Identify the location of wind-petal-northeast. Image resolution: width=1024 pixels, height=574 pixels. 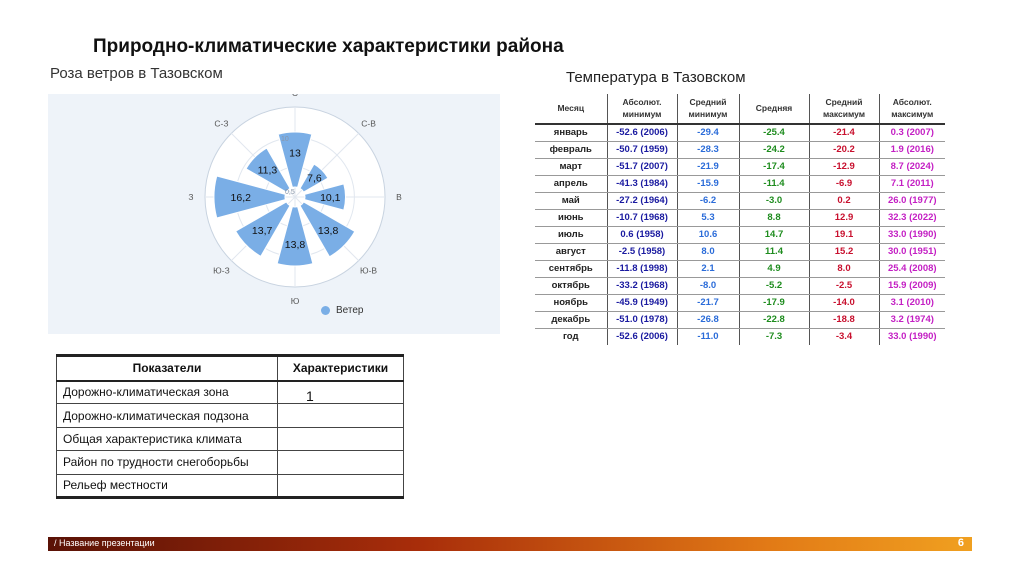
(314, 178).